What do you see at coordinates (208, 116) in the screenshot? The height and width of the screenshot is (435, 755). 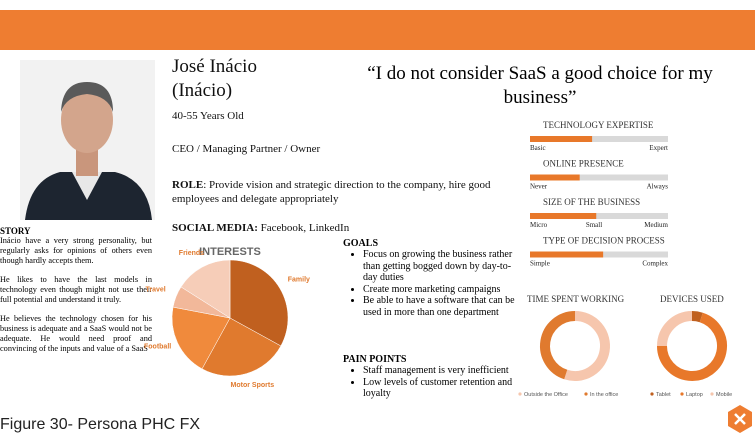 I see `age: 40-55 Years Old` at bounding box center [208, 116].